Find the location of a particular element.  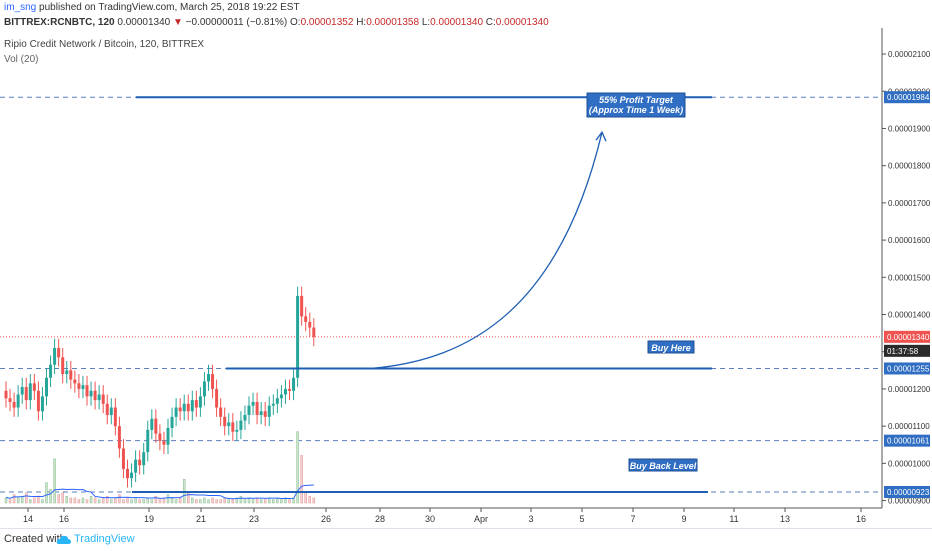

volume-legend: Vol (20) is located at coordinates (21, 59).